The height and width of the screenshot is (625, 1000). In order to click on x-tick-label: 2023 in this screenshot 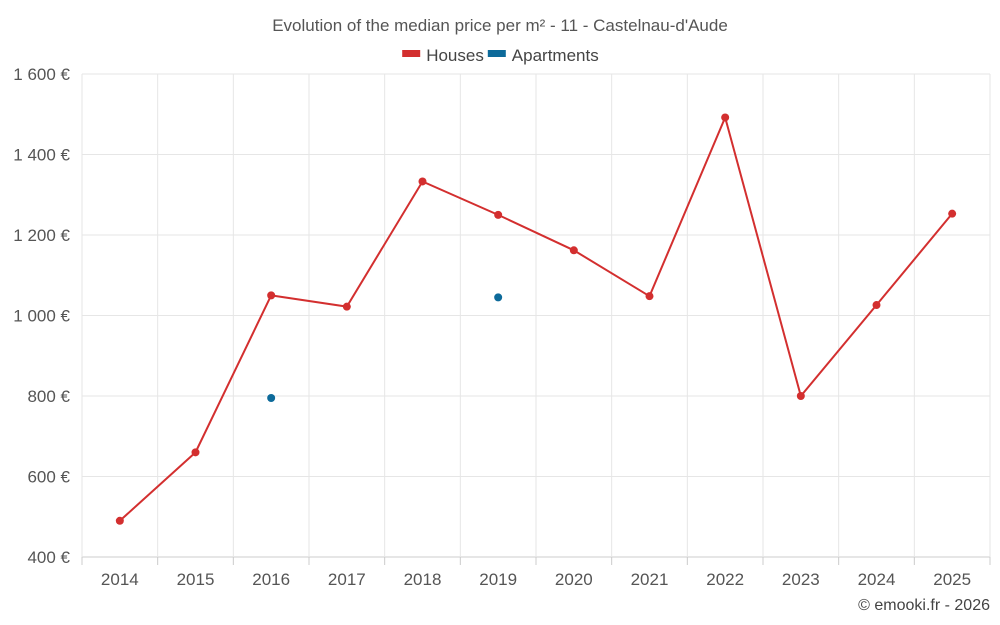, I will do `click(801, 579)`.